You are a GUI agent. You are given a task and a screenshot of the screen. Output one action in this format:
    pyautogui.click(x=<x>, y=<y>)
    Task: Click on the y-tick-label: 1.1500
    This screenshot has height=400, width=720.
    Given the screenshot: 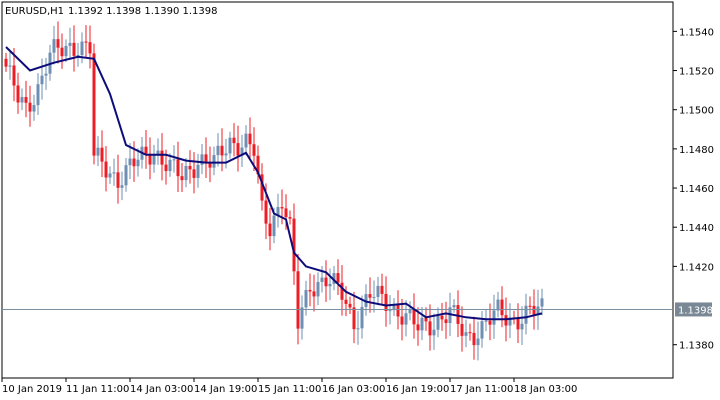 What is the action you would take?
    pyautogui.click(x=696, y=111)
    